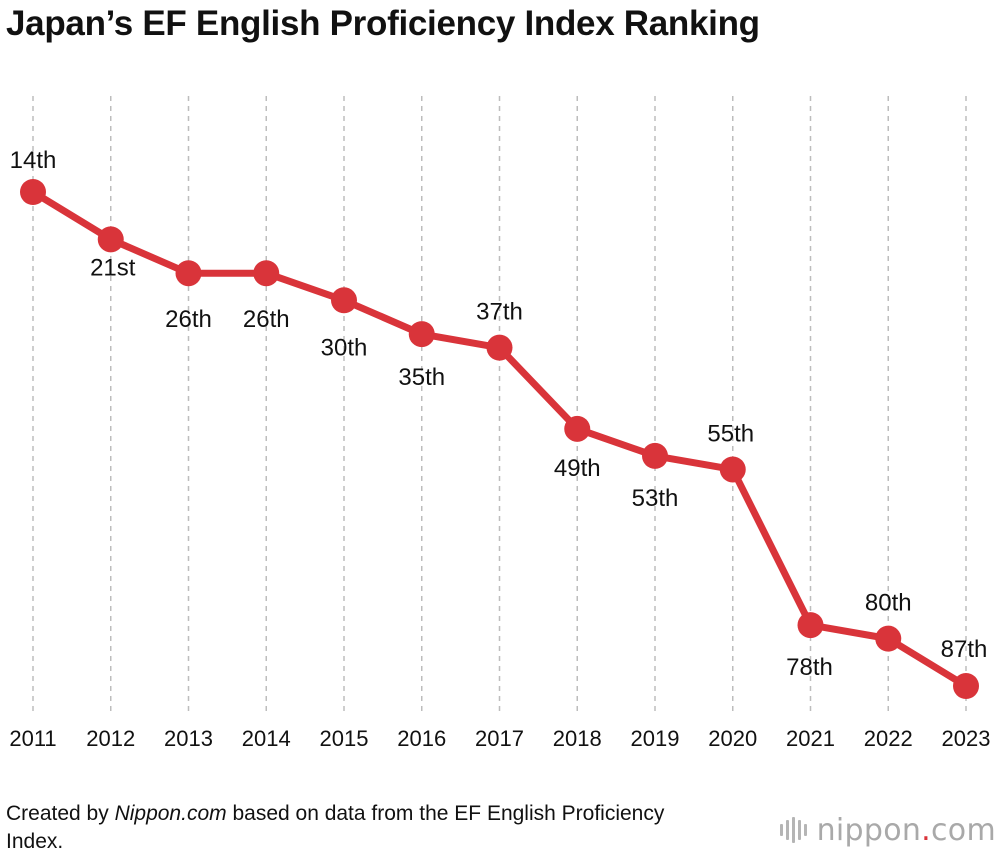 Image resolution: width=1000 pixels, height=856 pixels. What do you see at coordinates (809, 667) in the screenshot?
I see `data-label-2021: 78th` at bounding box center [809, 667].